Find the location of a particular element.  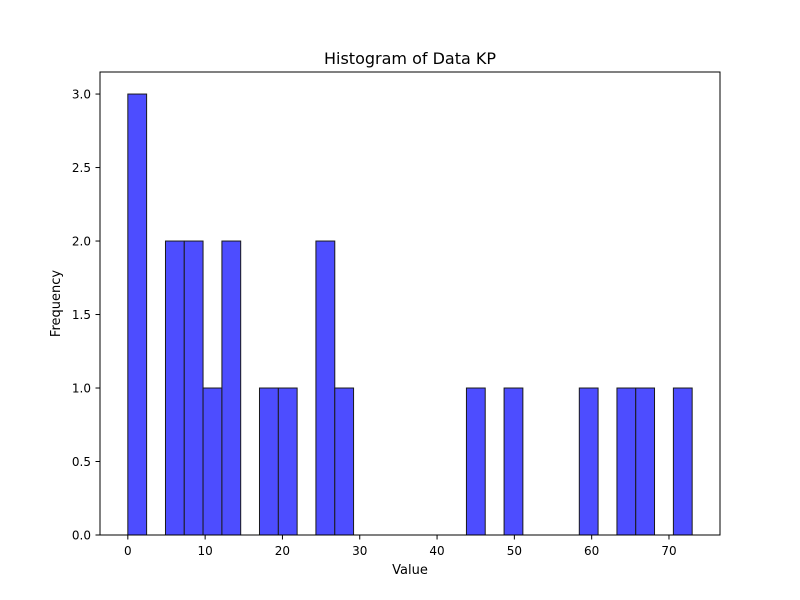

y-axis-ticks: 0.0 0.5 1.0 1.5 2.0 2.5 3.0 is located at coordinates (86, 315).